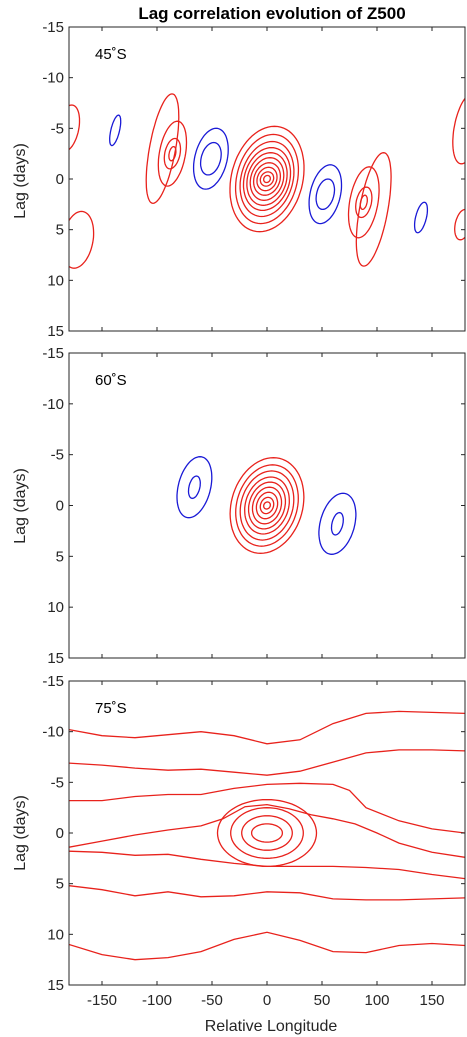 The width and height of the screenshot is (467, 1037). What do you see at coordinates (267, 1000) in the screenshot?
I see `x-tick-label: 0` at bounding box center [267, 1000].